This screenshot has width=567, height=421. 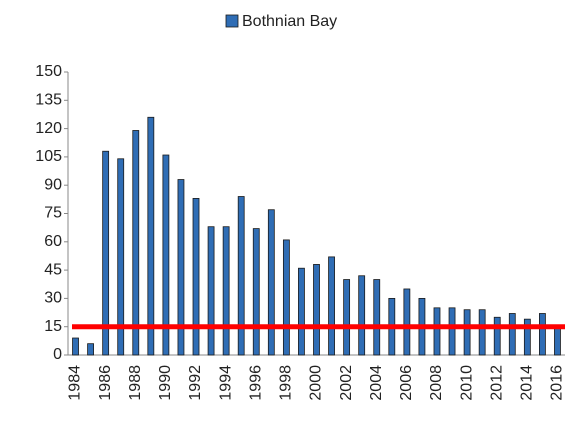 What do you see at coordinates (48, 100) in the screenshot?
I see `y-tick-label: 135` at bounding box center [48, 100].